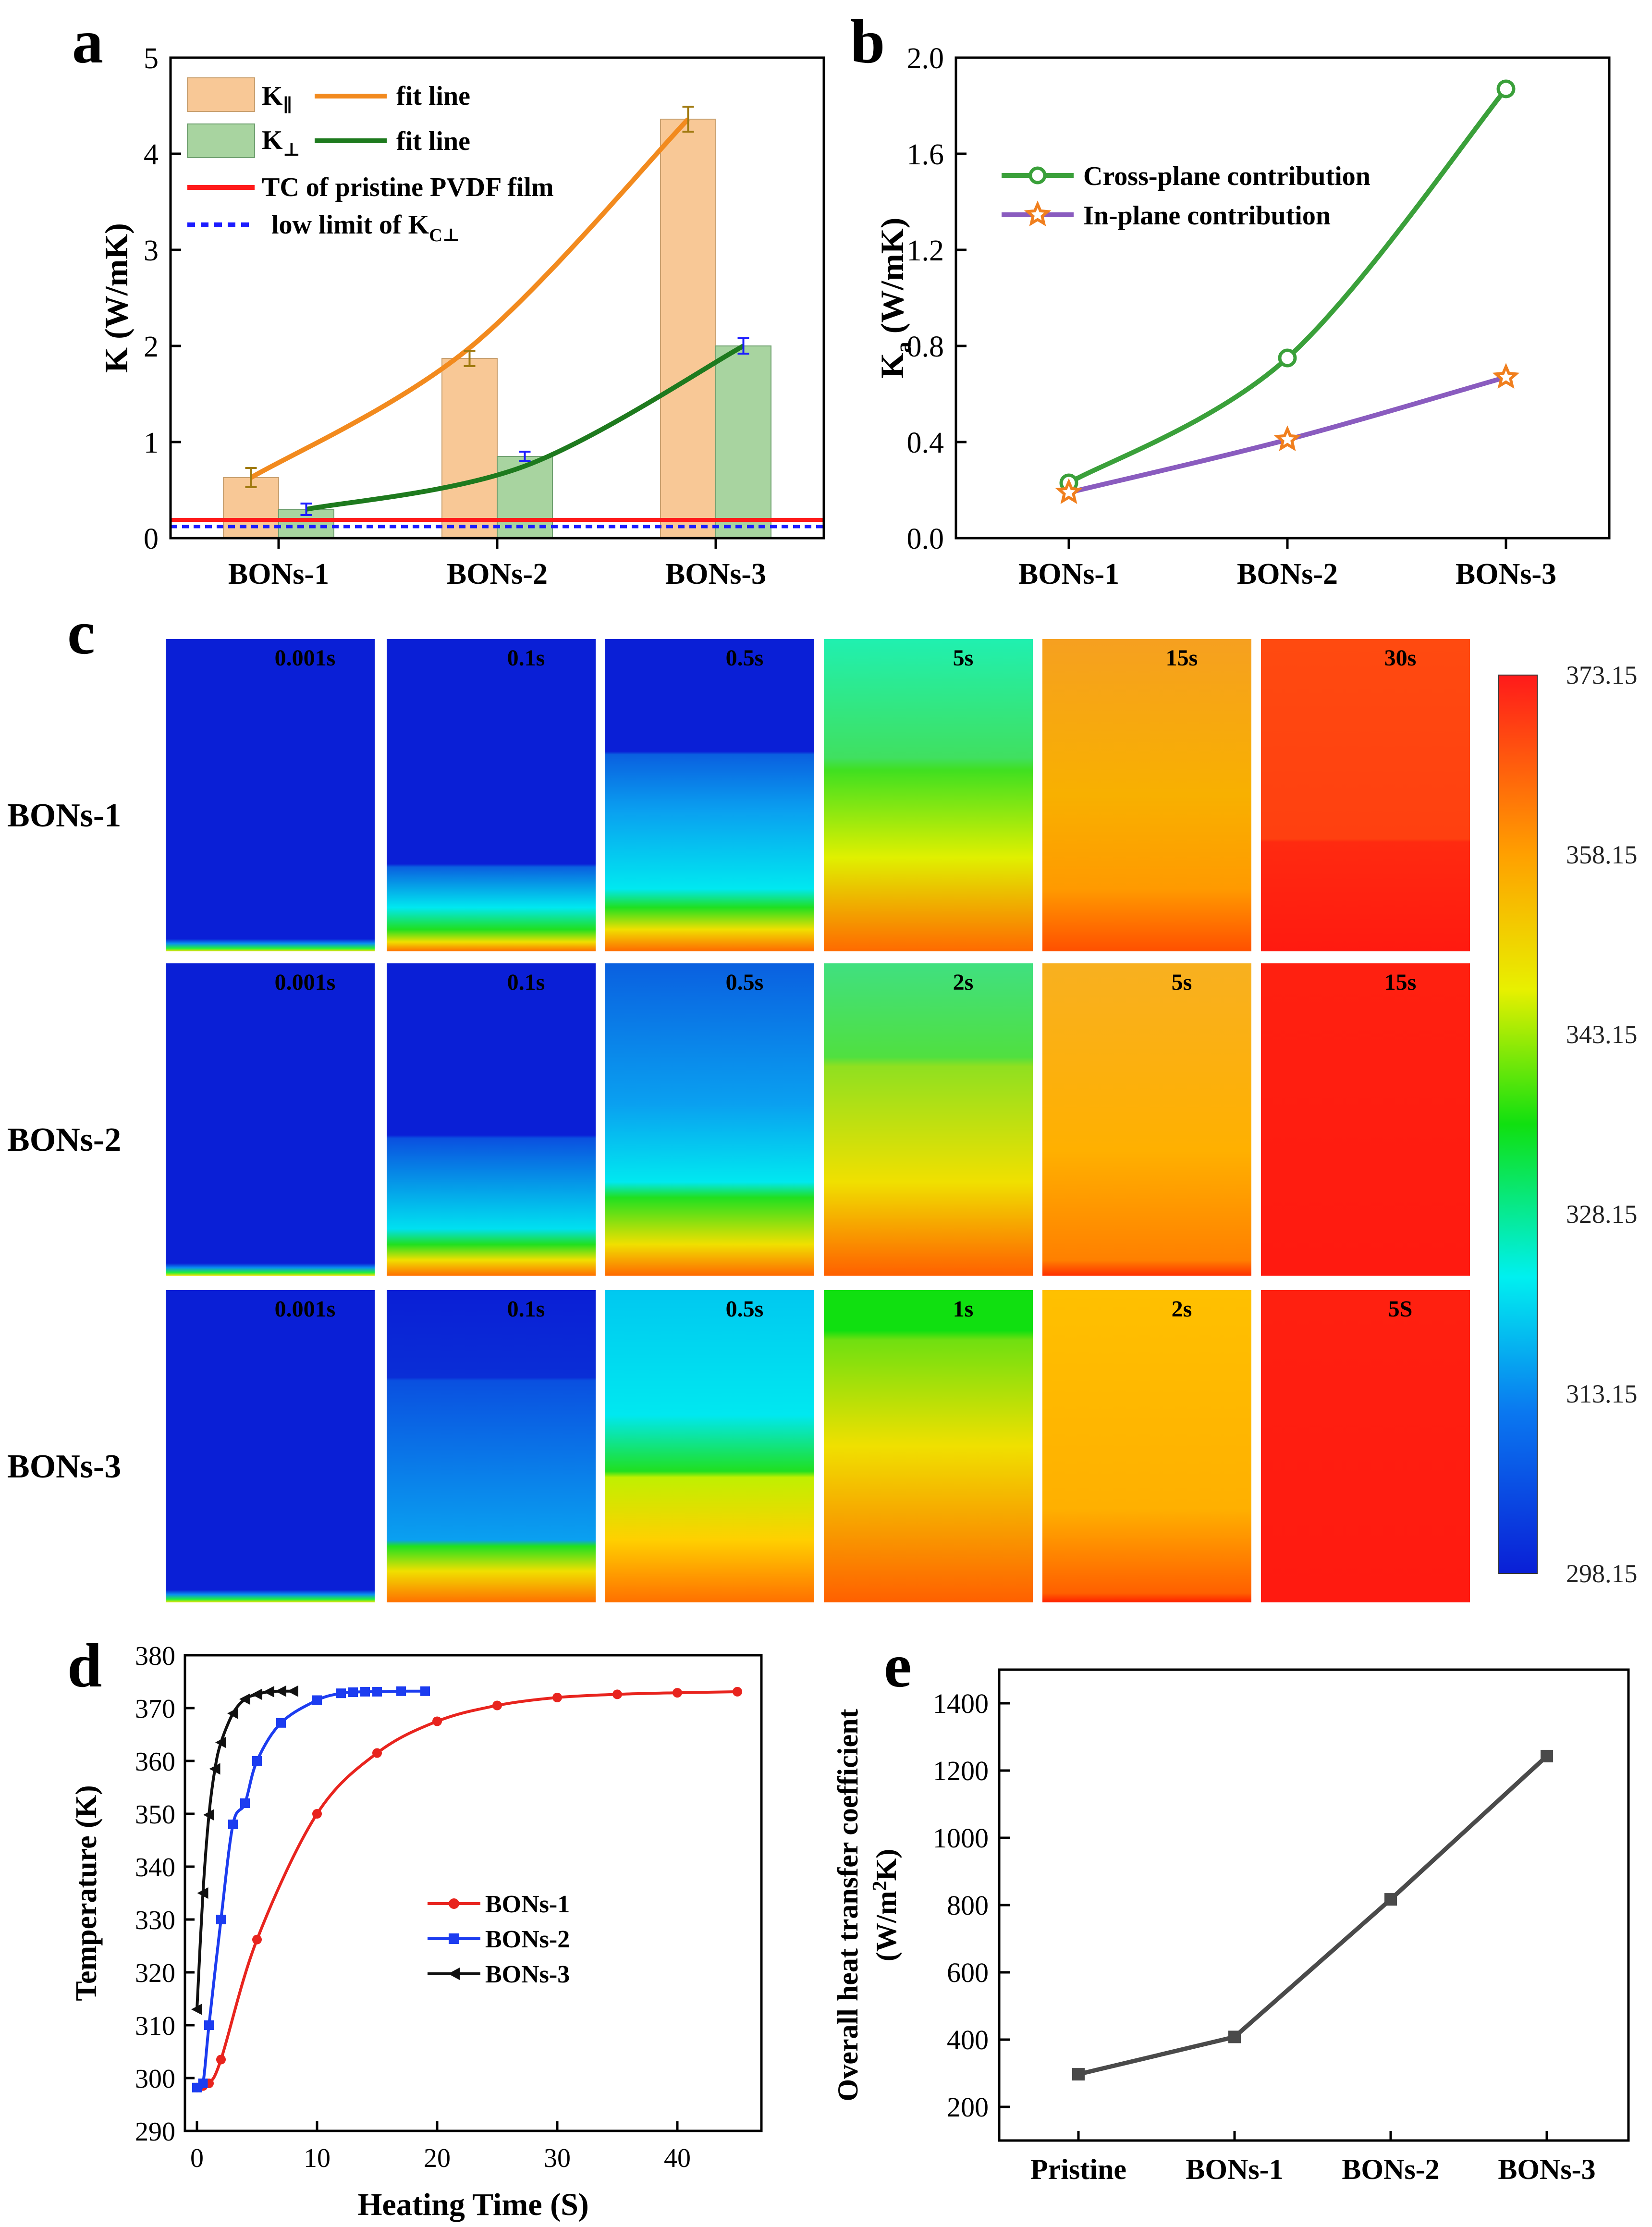 The image size is (1652, 2227). I want to click on panel-d-plot-frame, so click(474, 1893).